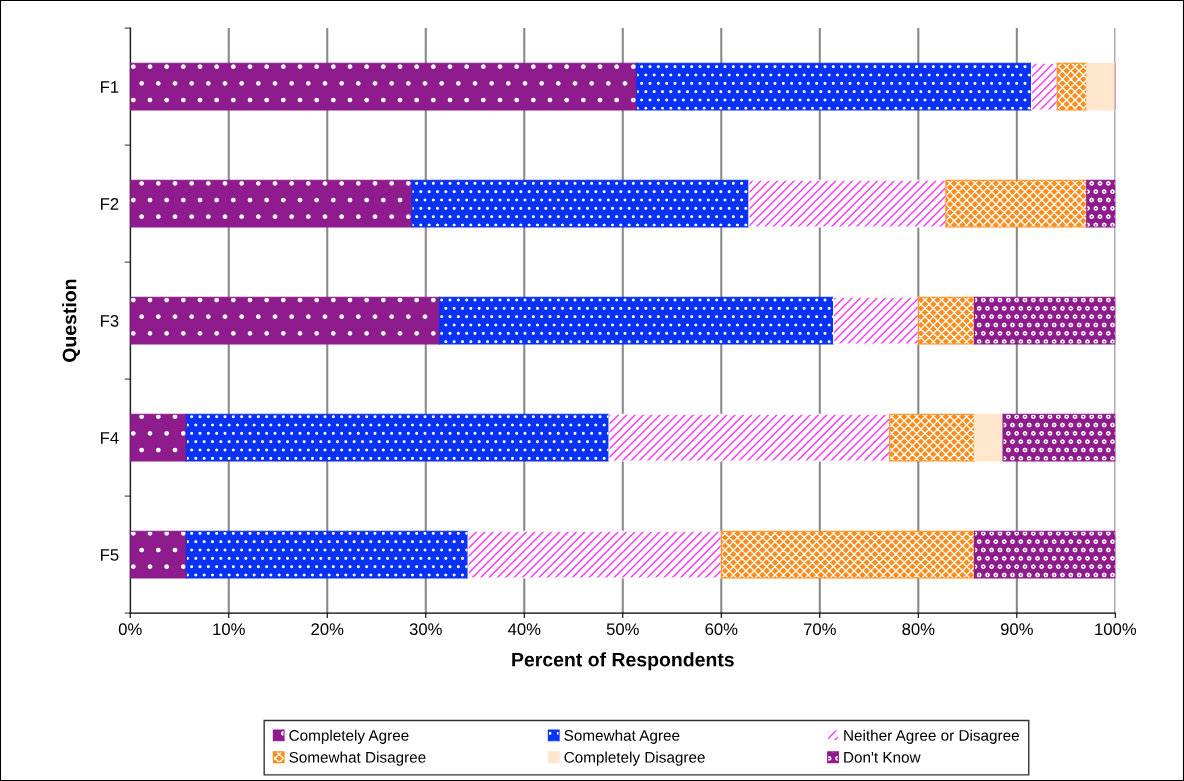 This screenshot has width=1184, height=781. Describe the element at coordinates (425, 629) in the screenshot. I see `x-tick-label: 30%` at that location.